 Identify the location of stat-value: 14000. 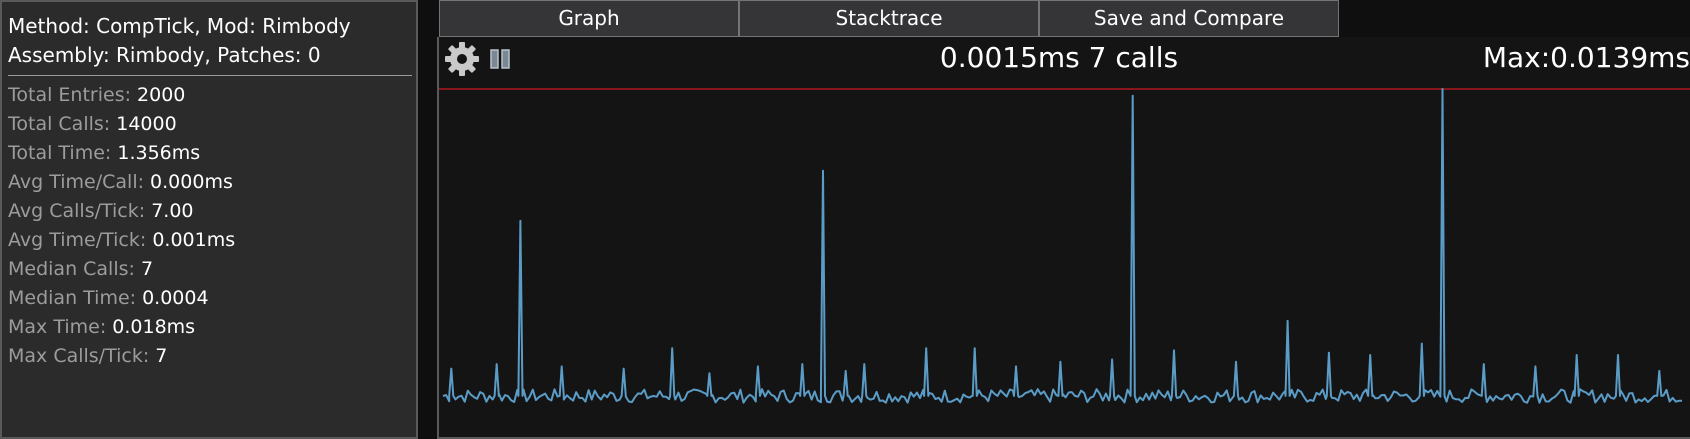
(146, 124).